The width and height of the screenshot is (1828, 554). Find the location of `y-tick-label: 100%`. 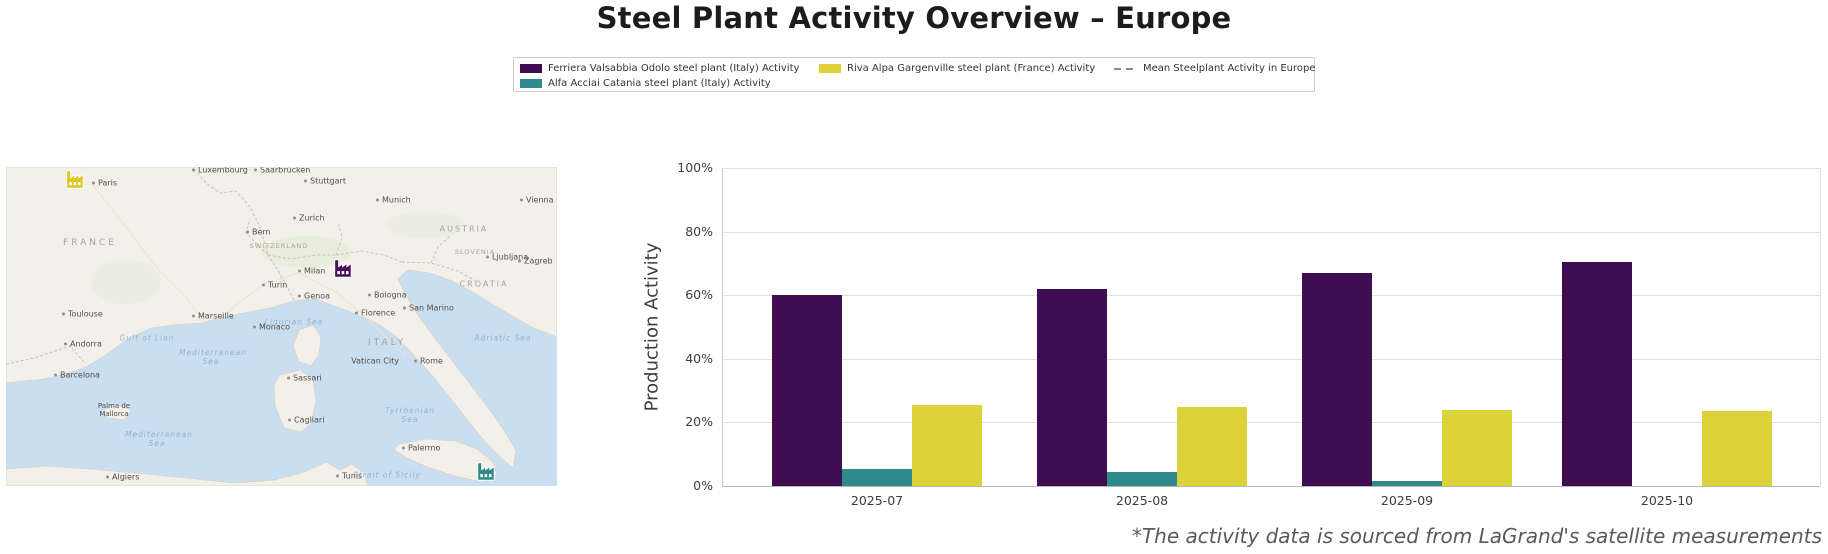

y-tick-label: 100% is located at coordinates (695, 167).